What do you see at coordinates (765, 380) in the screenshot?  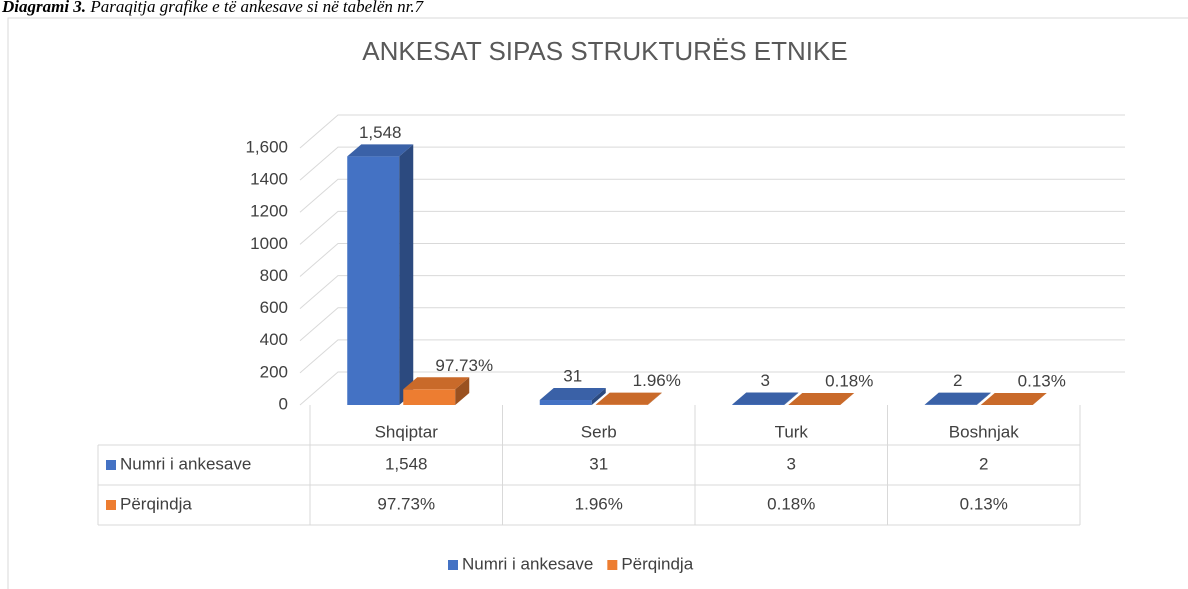 I see `data-label: 3` at bounding box center [765, 380].